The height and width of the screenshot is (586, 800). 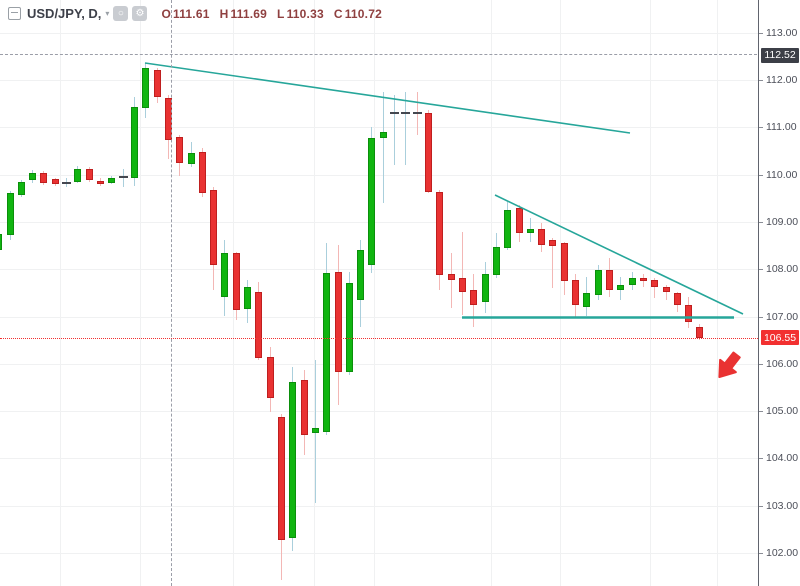 I want to click on down-arrow-annotation, so click(x=728, y=366).